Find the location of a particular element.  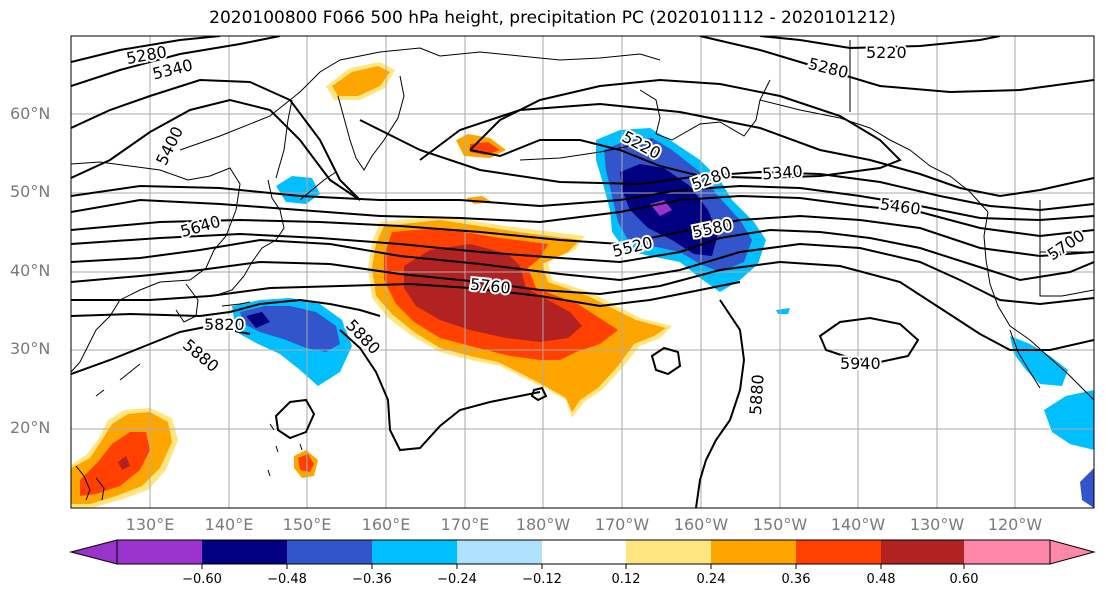

contour-label: 5400 is located at coordinates (169, 145).